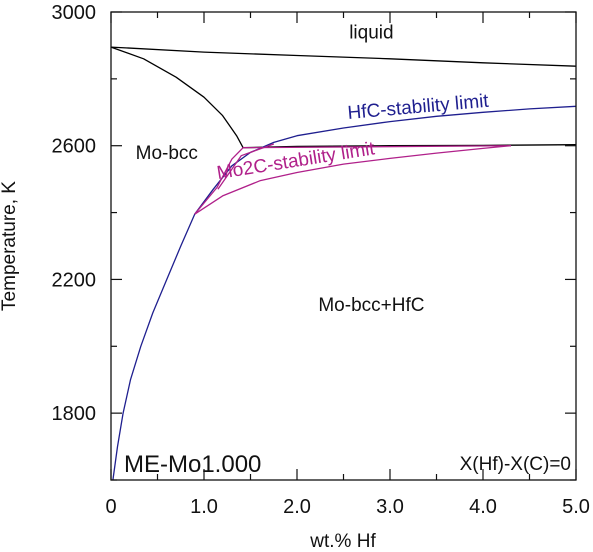 This screenshot has height=552, width=593. I want to click on corner-label-right: X(Hf)-X(C)=0, so click(515, 464).